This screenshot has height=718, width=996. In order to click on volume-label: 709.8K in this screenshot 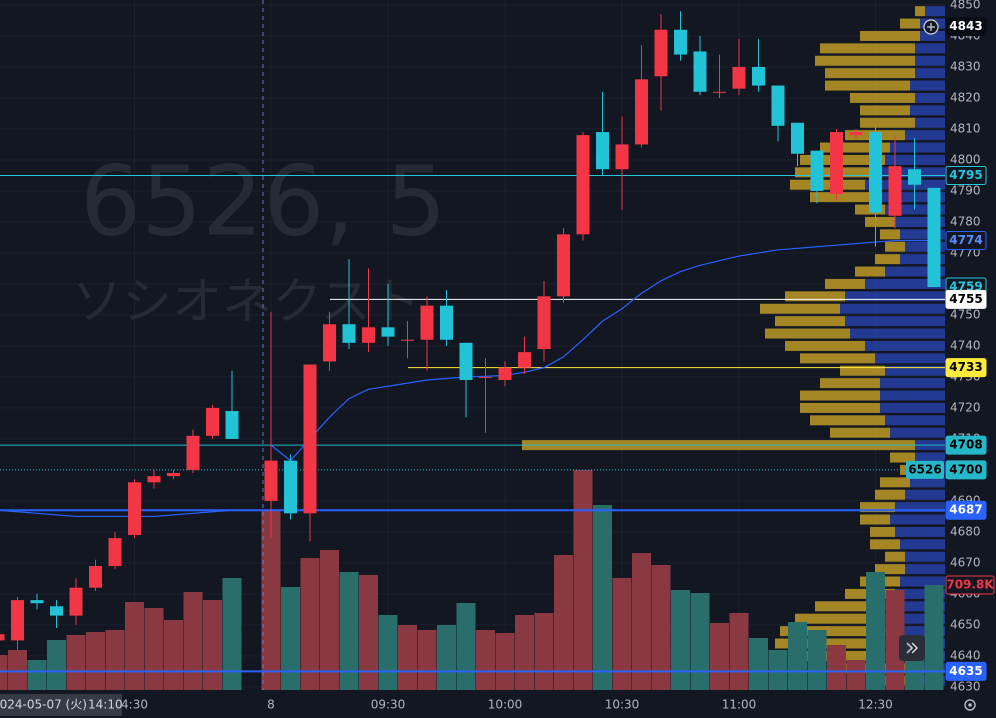, I will do `click(970, 585)`.